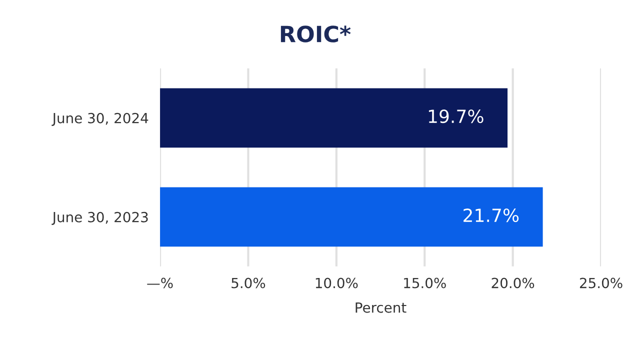  Describe the element at coordinates (249, 283) in the screenshot. I see `x-tick-label: 5.0%` at that location.